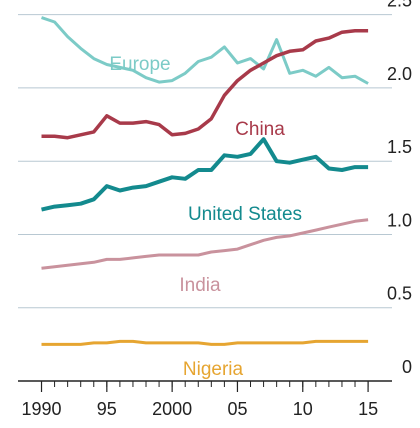 This screenshot has height=428, width=420. What do you see at coordinates (399, 5) in the screenshot?
I see `y-tick-label: 2.5` at bounding box center [399, 5].